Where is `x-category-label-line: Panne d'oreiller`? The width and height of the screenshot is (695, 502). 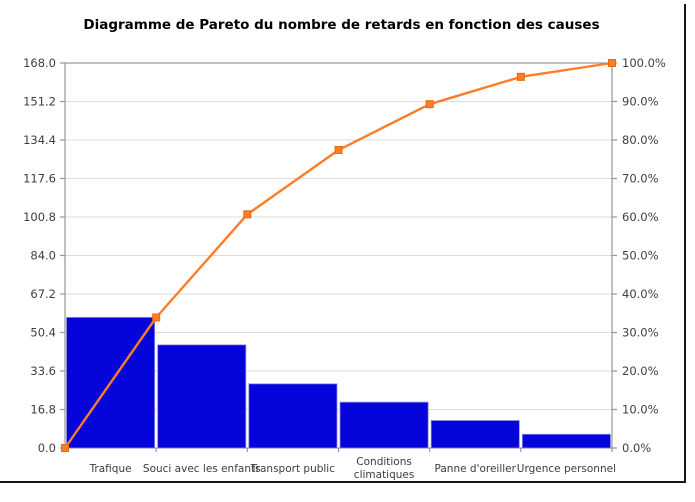
x-category-label-line: Panne d'oreiller is located at coordinates (475, 468).